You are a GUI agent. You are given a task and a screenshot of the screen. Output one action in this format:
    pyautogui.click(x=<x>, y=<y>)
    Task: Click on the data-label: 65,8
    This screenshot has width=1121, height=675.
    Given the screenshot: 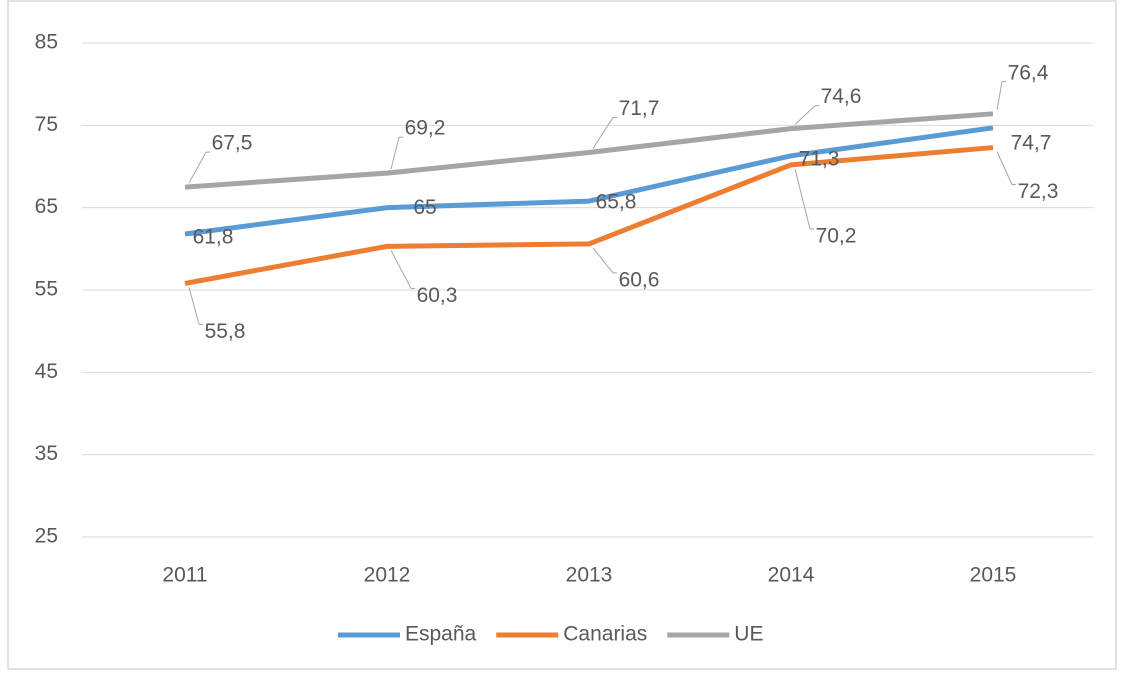 What is the action you would take?
    pyautogui.click(x=616, y=202)
    